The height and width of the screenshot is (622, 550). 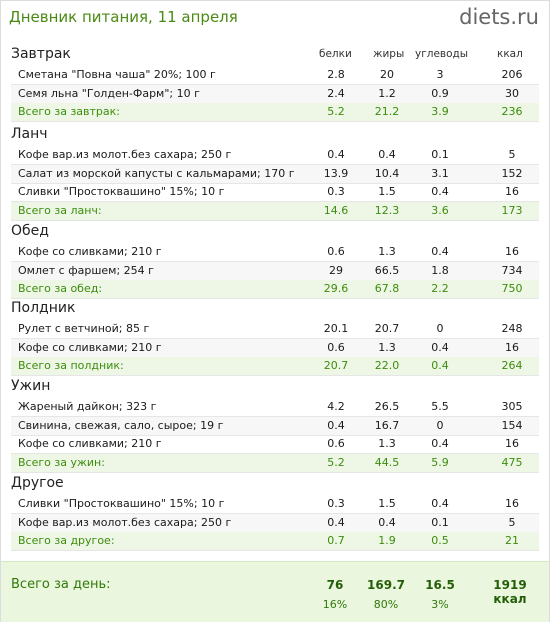 What do you see at coordinates (29, 134) in the screenshot?
I see `section-title: Ланч` at bounding box center [29, 134].